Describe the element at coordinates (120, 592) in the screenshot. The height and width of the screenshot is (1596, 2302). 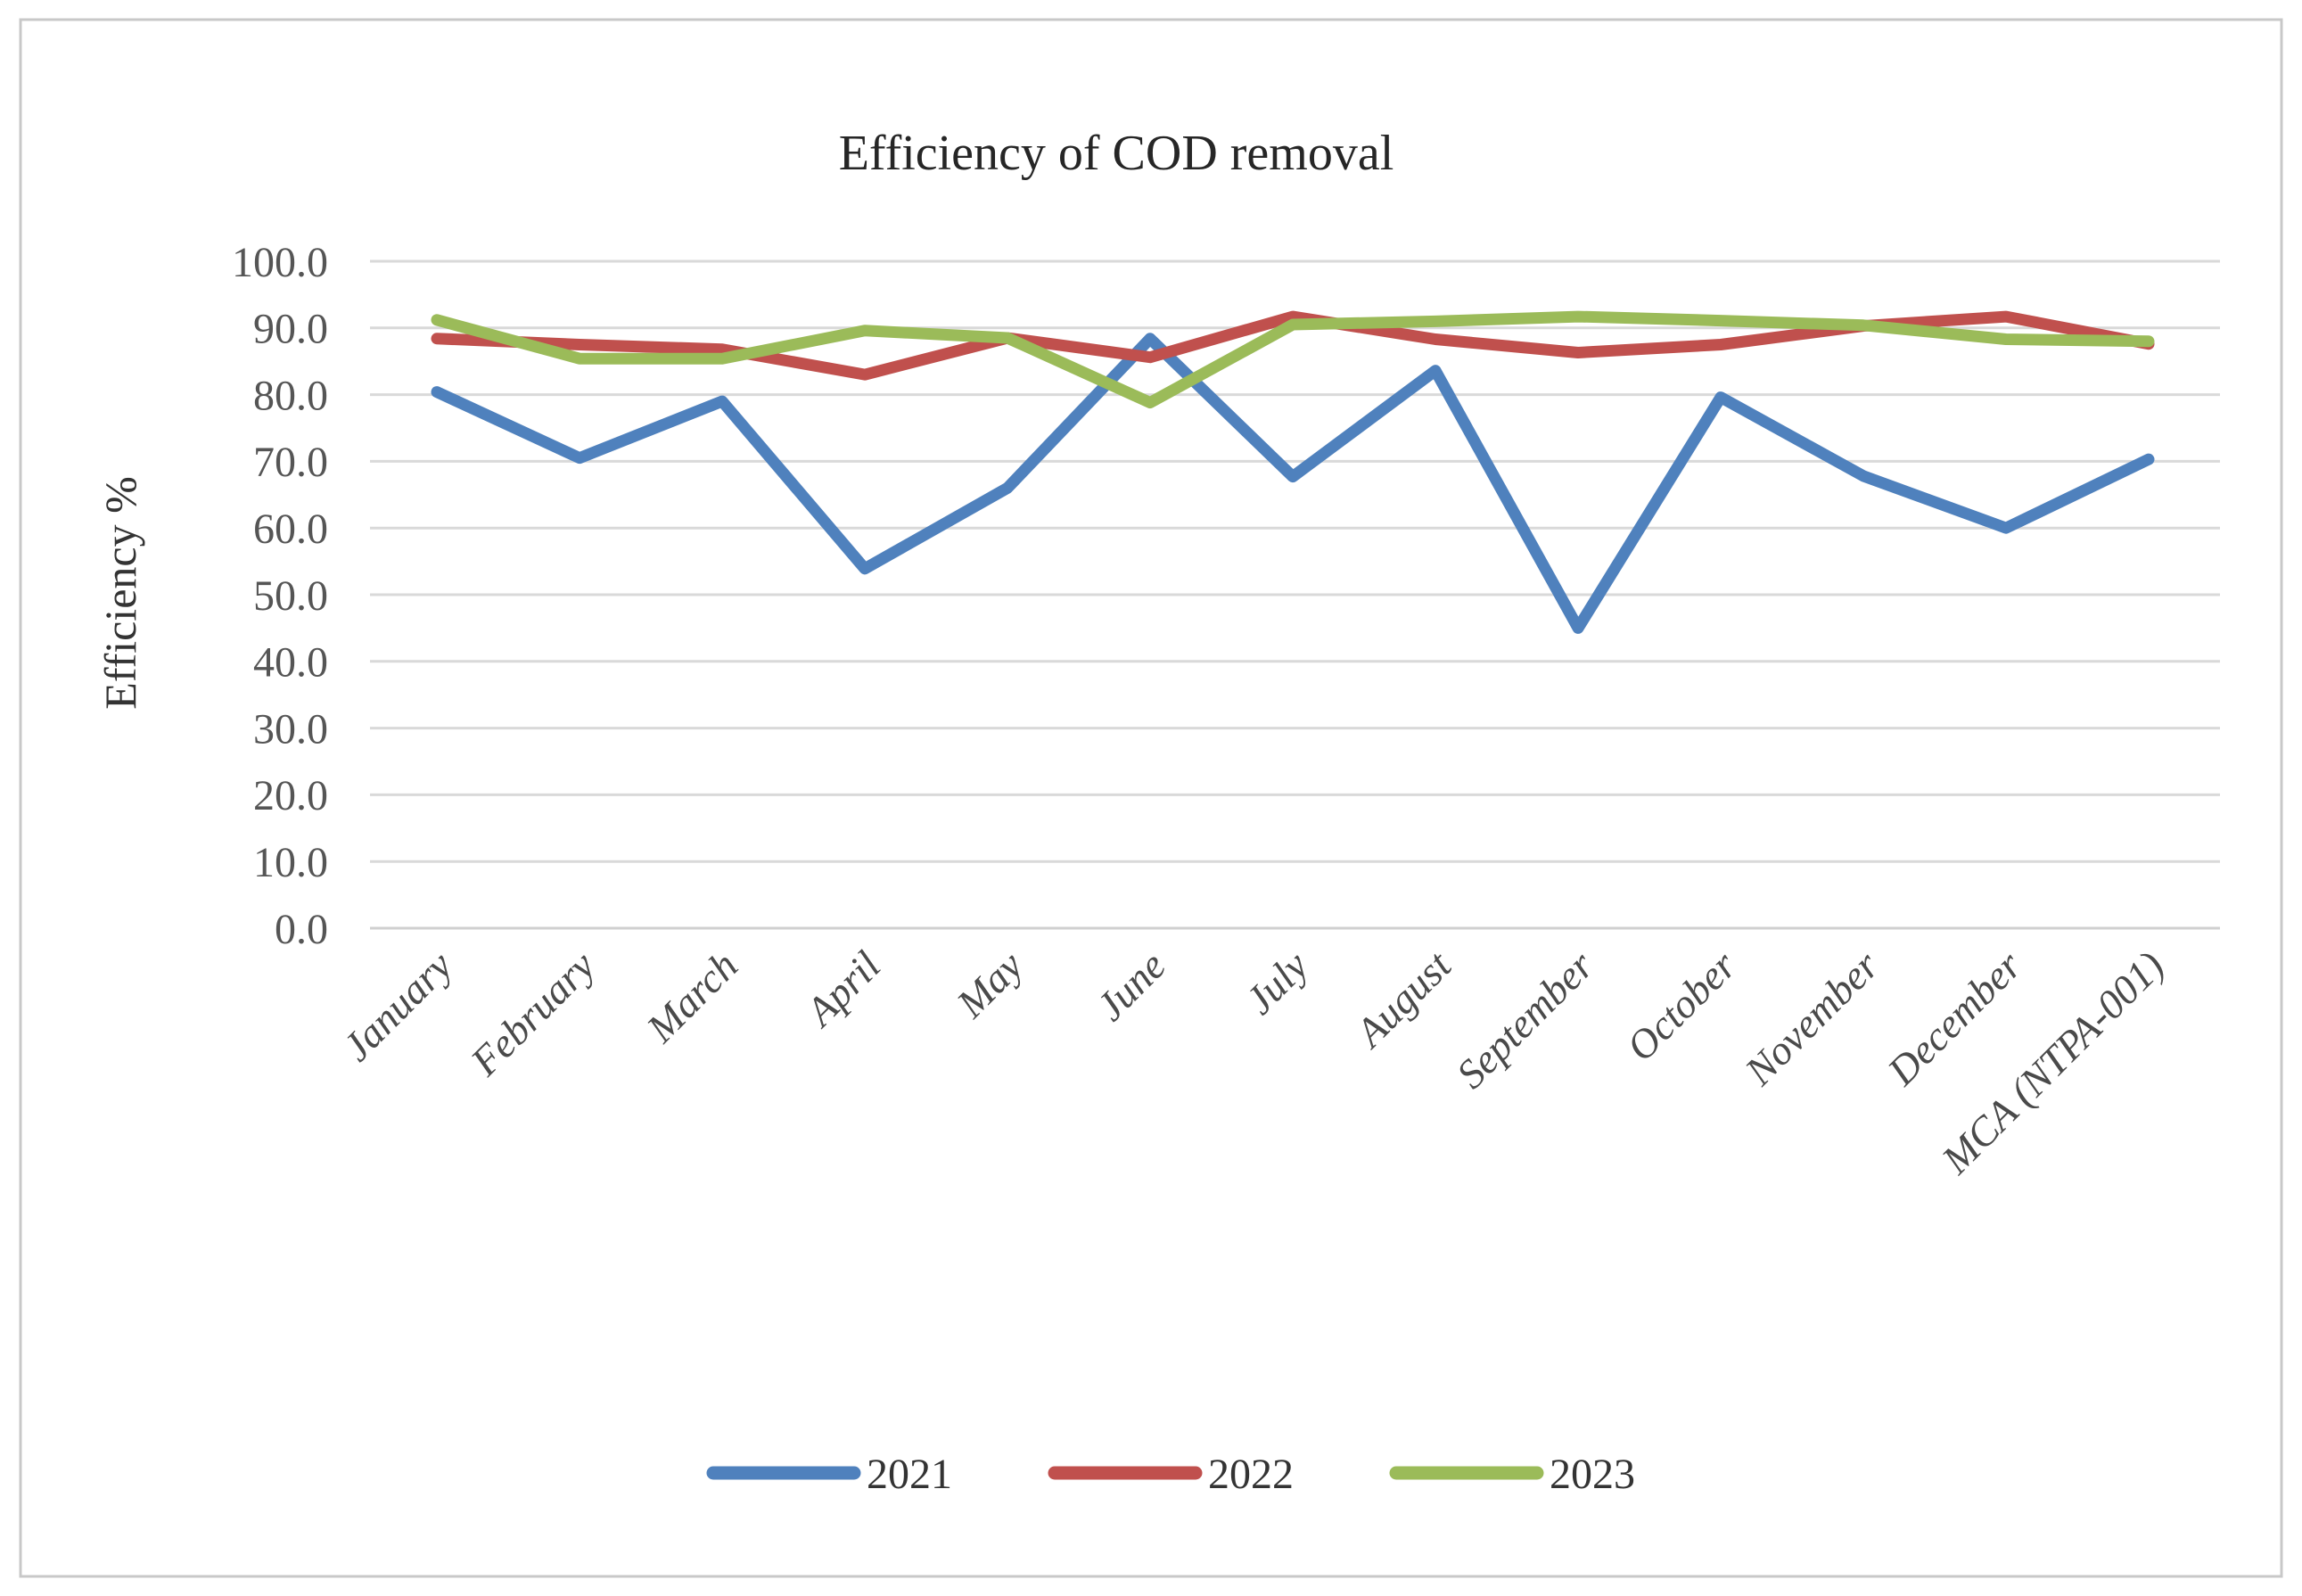
I see `y-axis-title: Efficiency %` at that location.